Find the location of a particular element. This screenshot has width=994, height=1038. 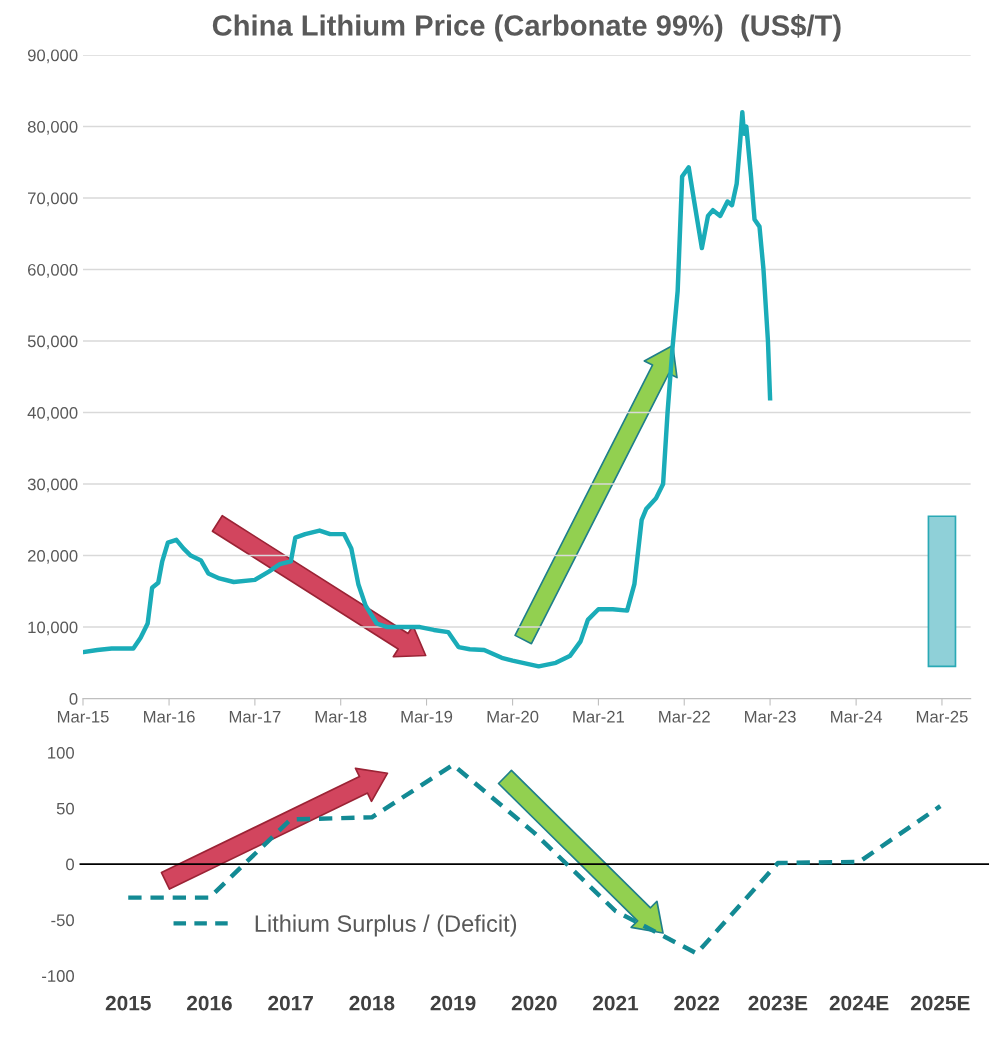

y-tick-label: 70,000 is located at coordinates (53, 199).